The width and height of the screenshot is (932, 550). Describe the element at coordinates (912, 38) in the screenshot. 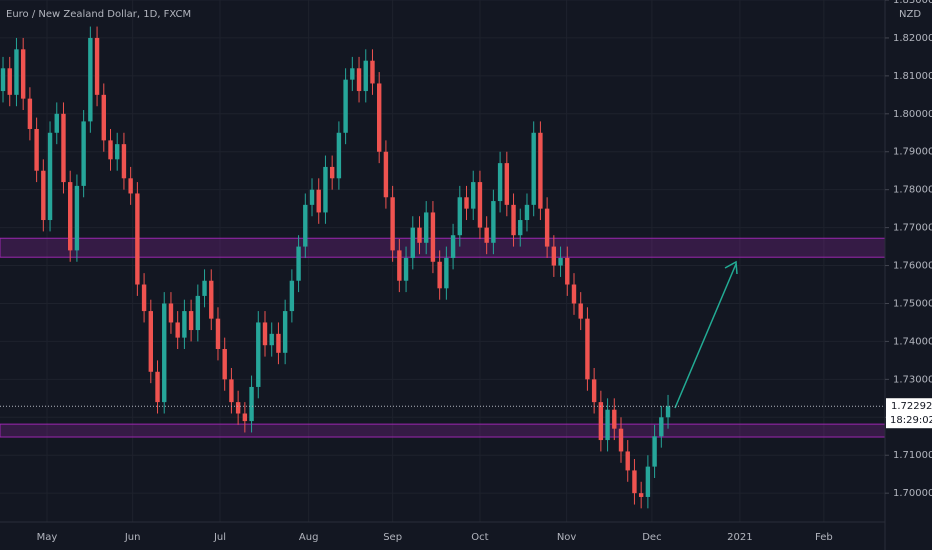

I see `y-tick-label: 1.82000` at that location.